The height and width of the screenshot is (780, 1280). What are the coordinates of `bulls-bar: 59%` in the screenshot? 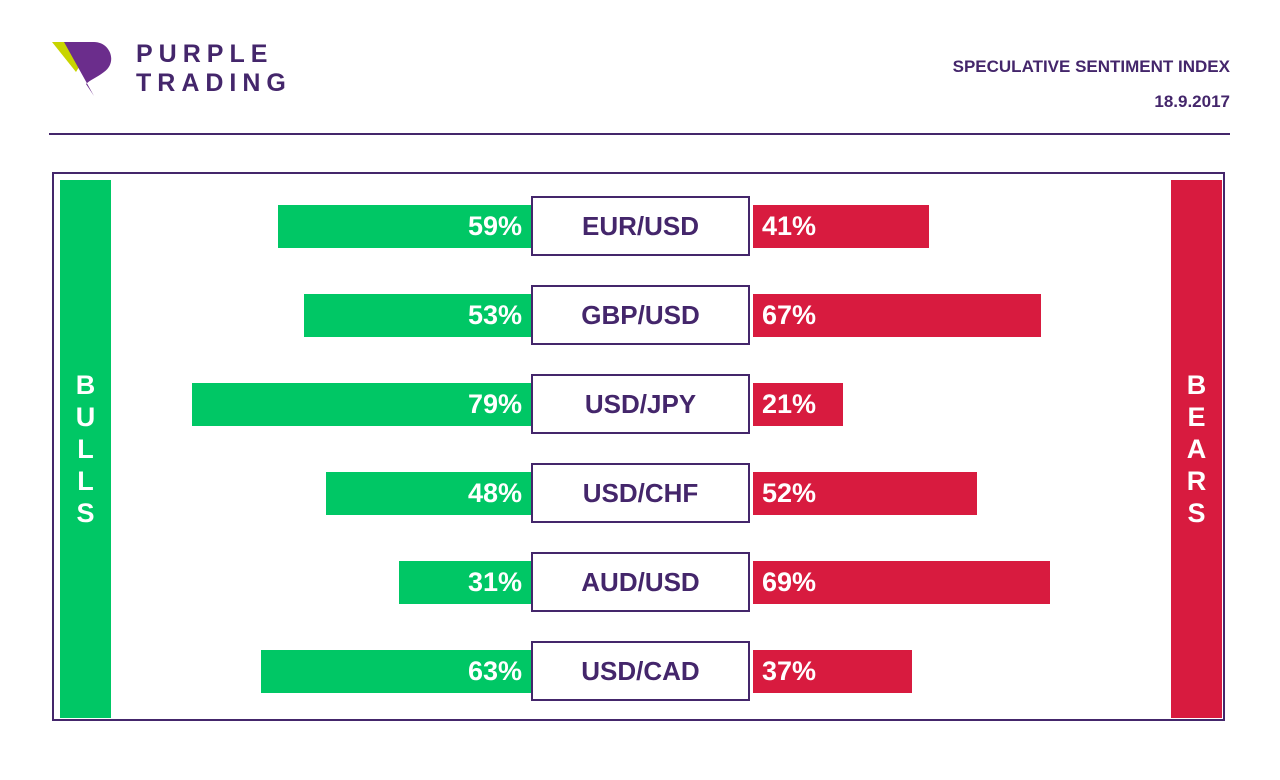 It's located at (405, 226).